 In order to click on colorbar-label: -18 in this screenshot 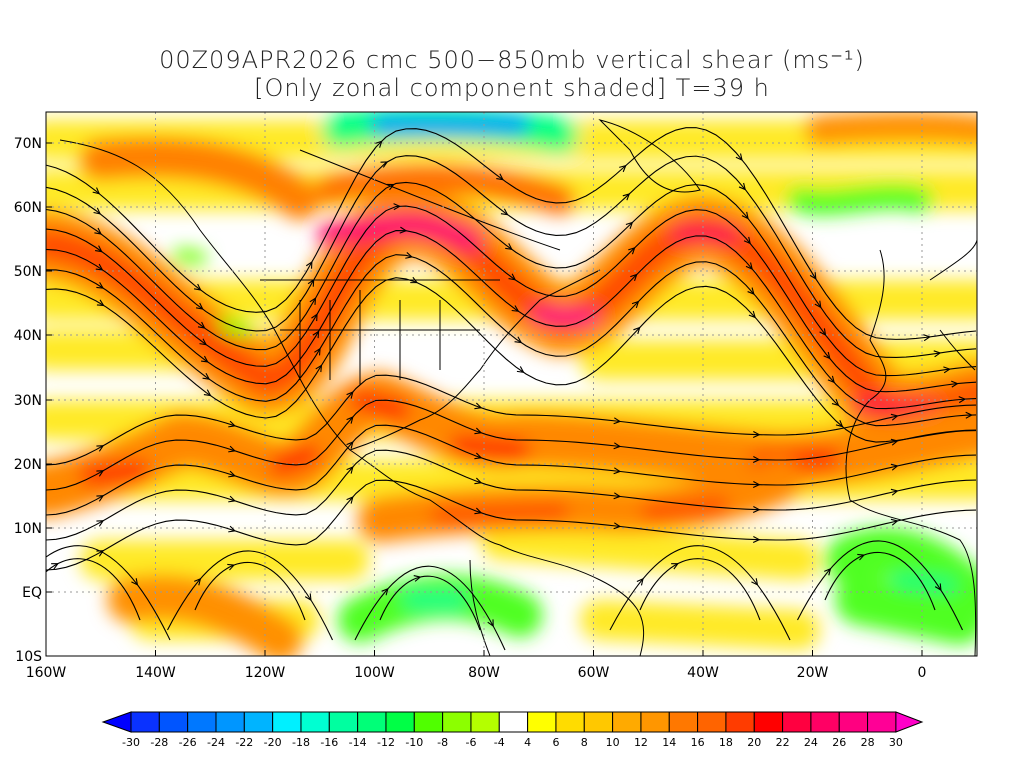, I will do `click(301, 742)`.